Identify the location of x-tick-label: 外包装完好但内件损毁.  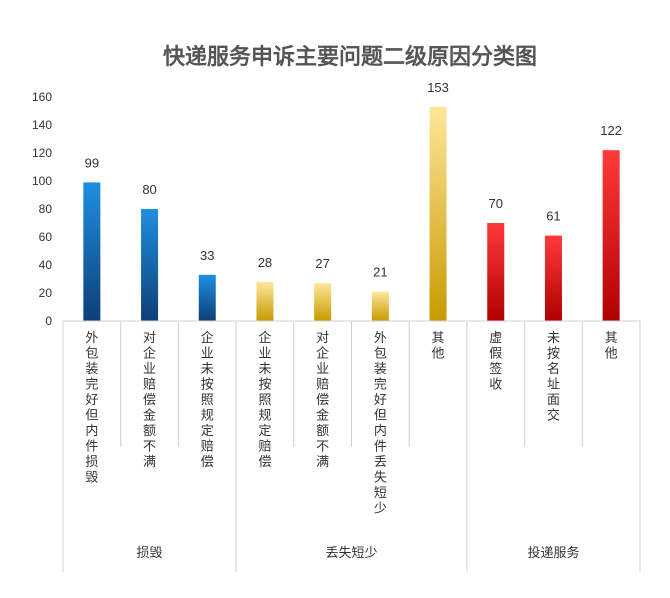
(91, 408).